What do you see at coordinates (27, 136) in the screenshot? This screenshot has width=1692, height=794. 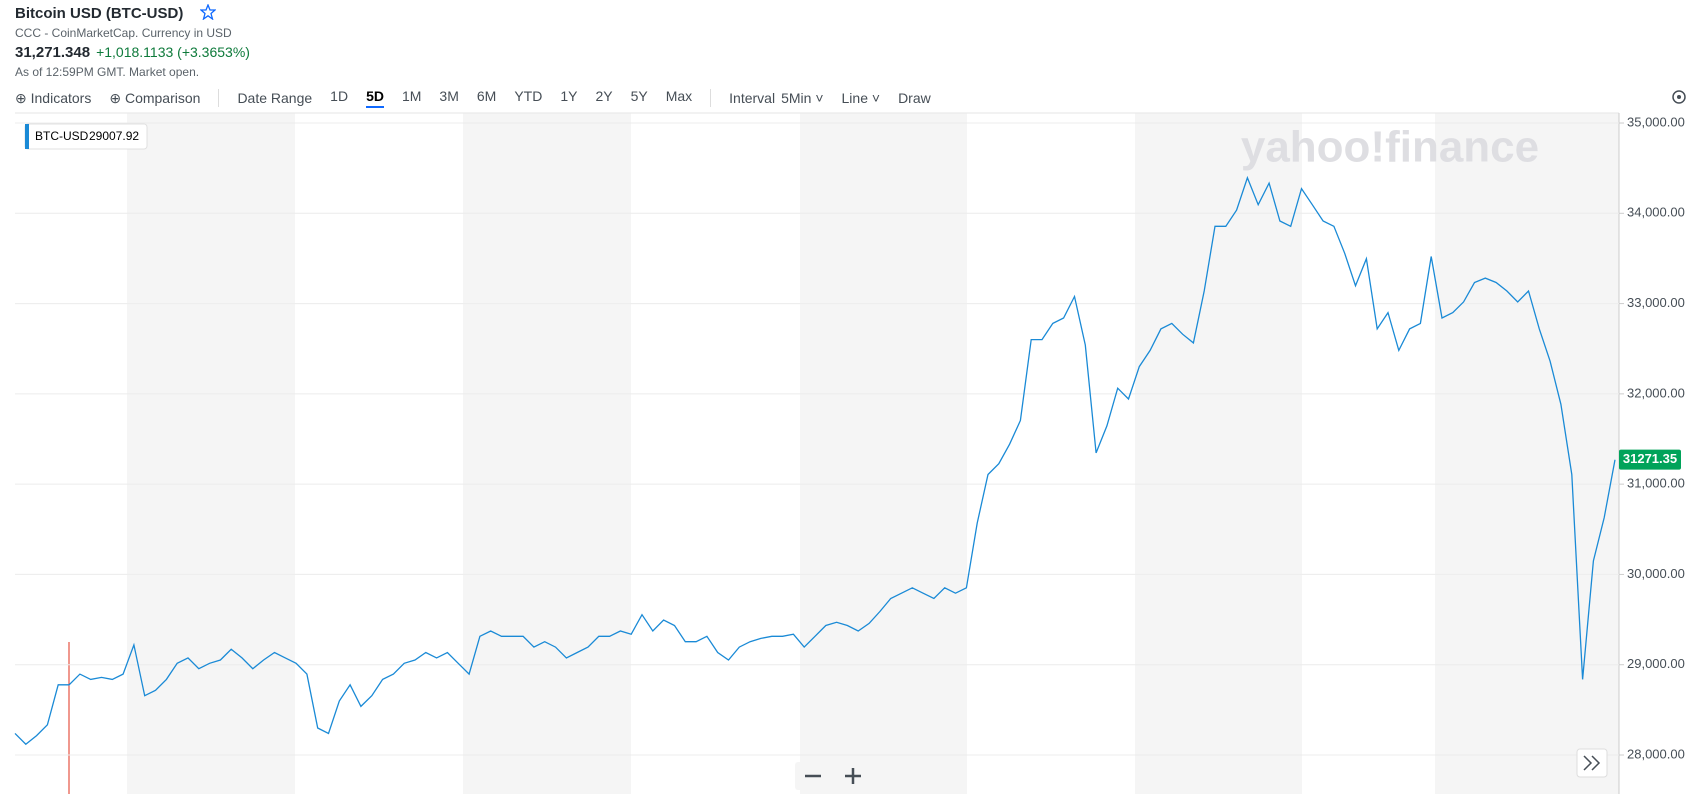 I see `tooltip-swatch` at bounding box center [27, 136].